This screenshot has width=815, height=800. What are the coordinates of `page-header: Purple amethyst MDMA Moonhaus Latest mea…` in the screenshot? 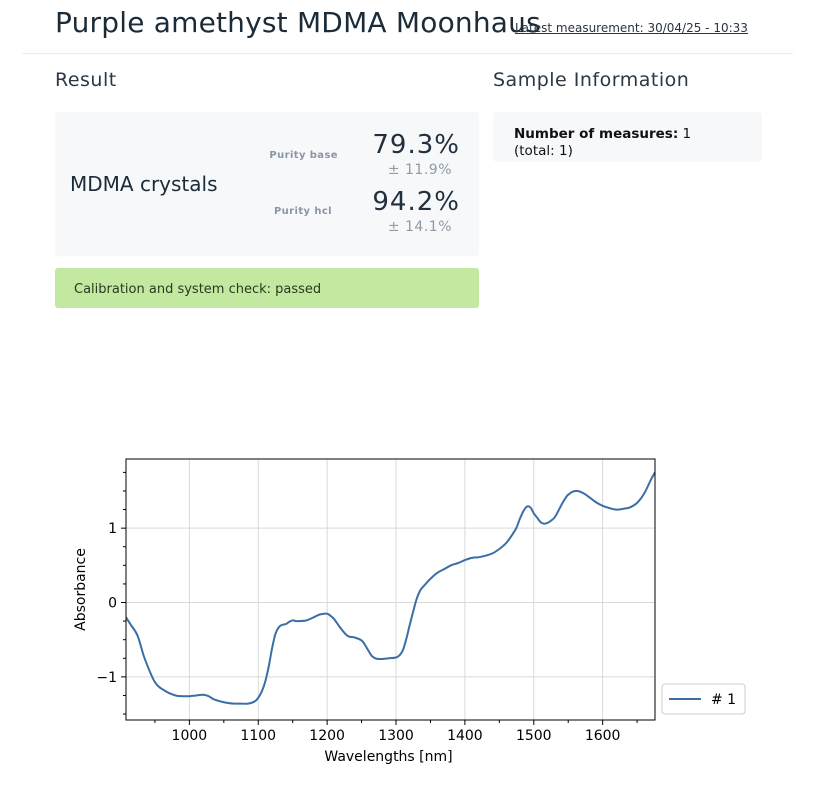 It's located at (415, 26).